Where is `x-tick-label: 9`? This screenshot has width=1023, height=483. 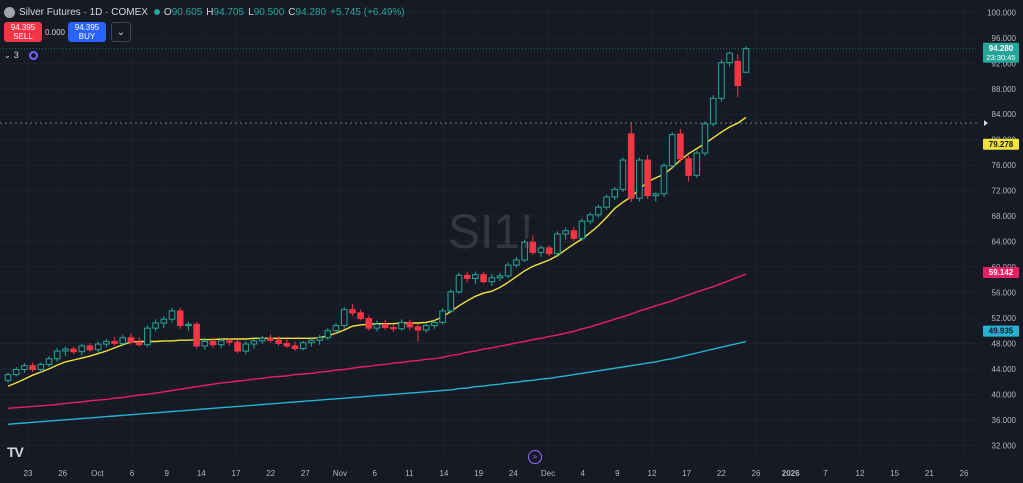 x-tick-label: 9 is located at coordinates (166, 473).